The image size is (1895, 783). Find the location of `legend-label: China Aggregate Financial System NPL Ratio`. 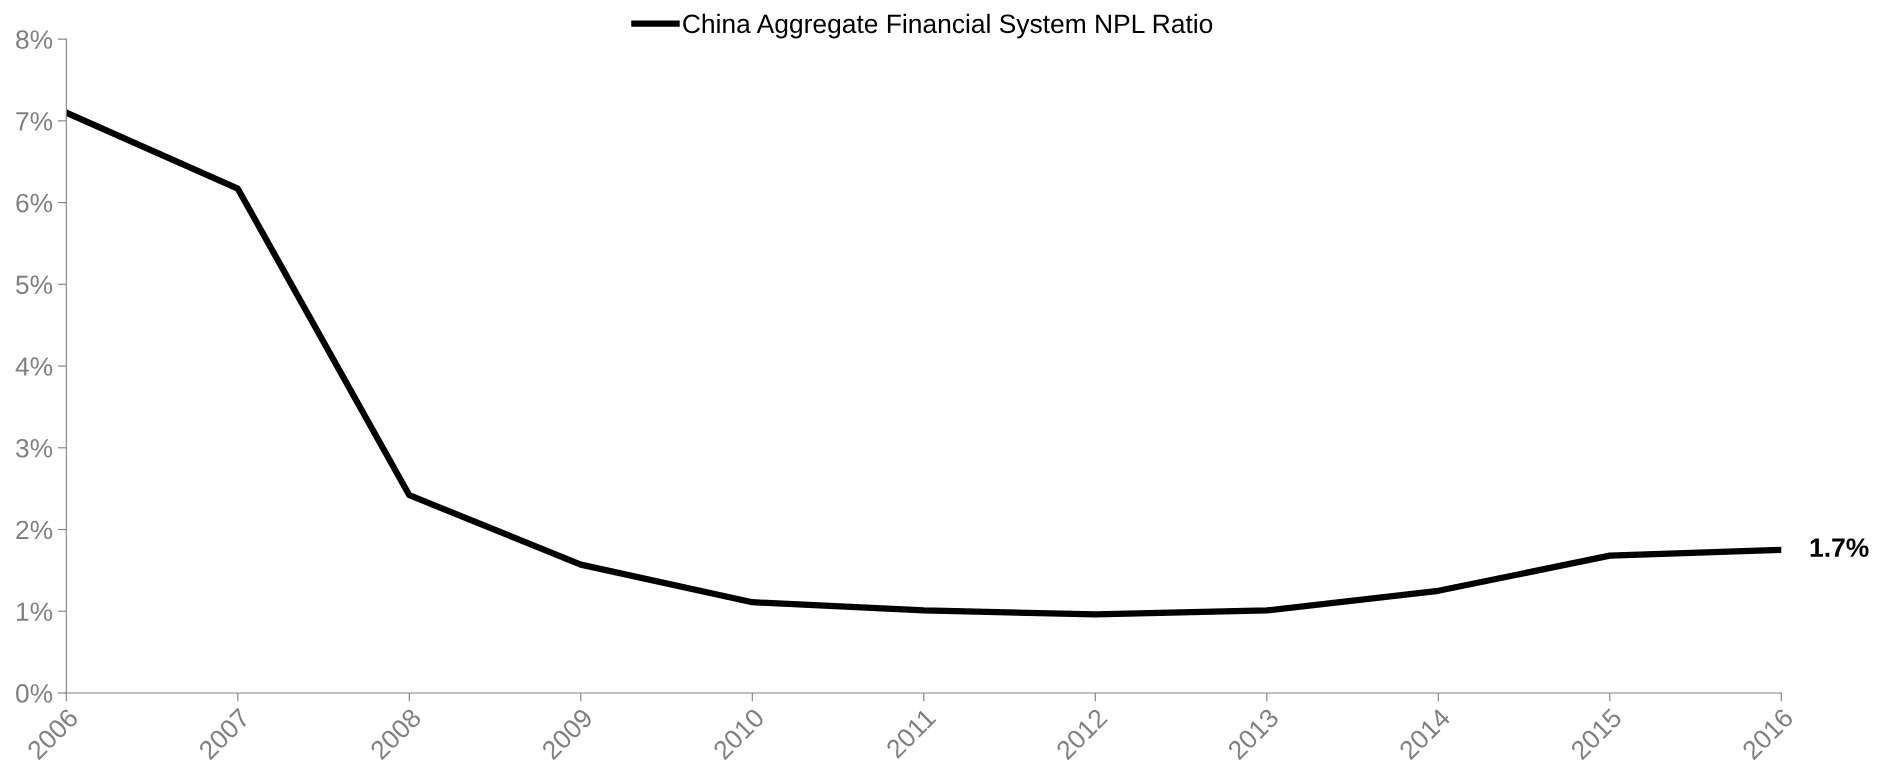

legend-label: China Aggregate Financial System NPL Ratio is located at coordinates (948, 26).